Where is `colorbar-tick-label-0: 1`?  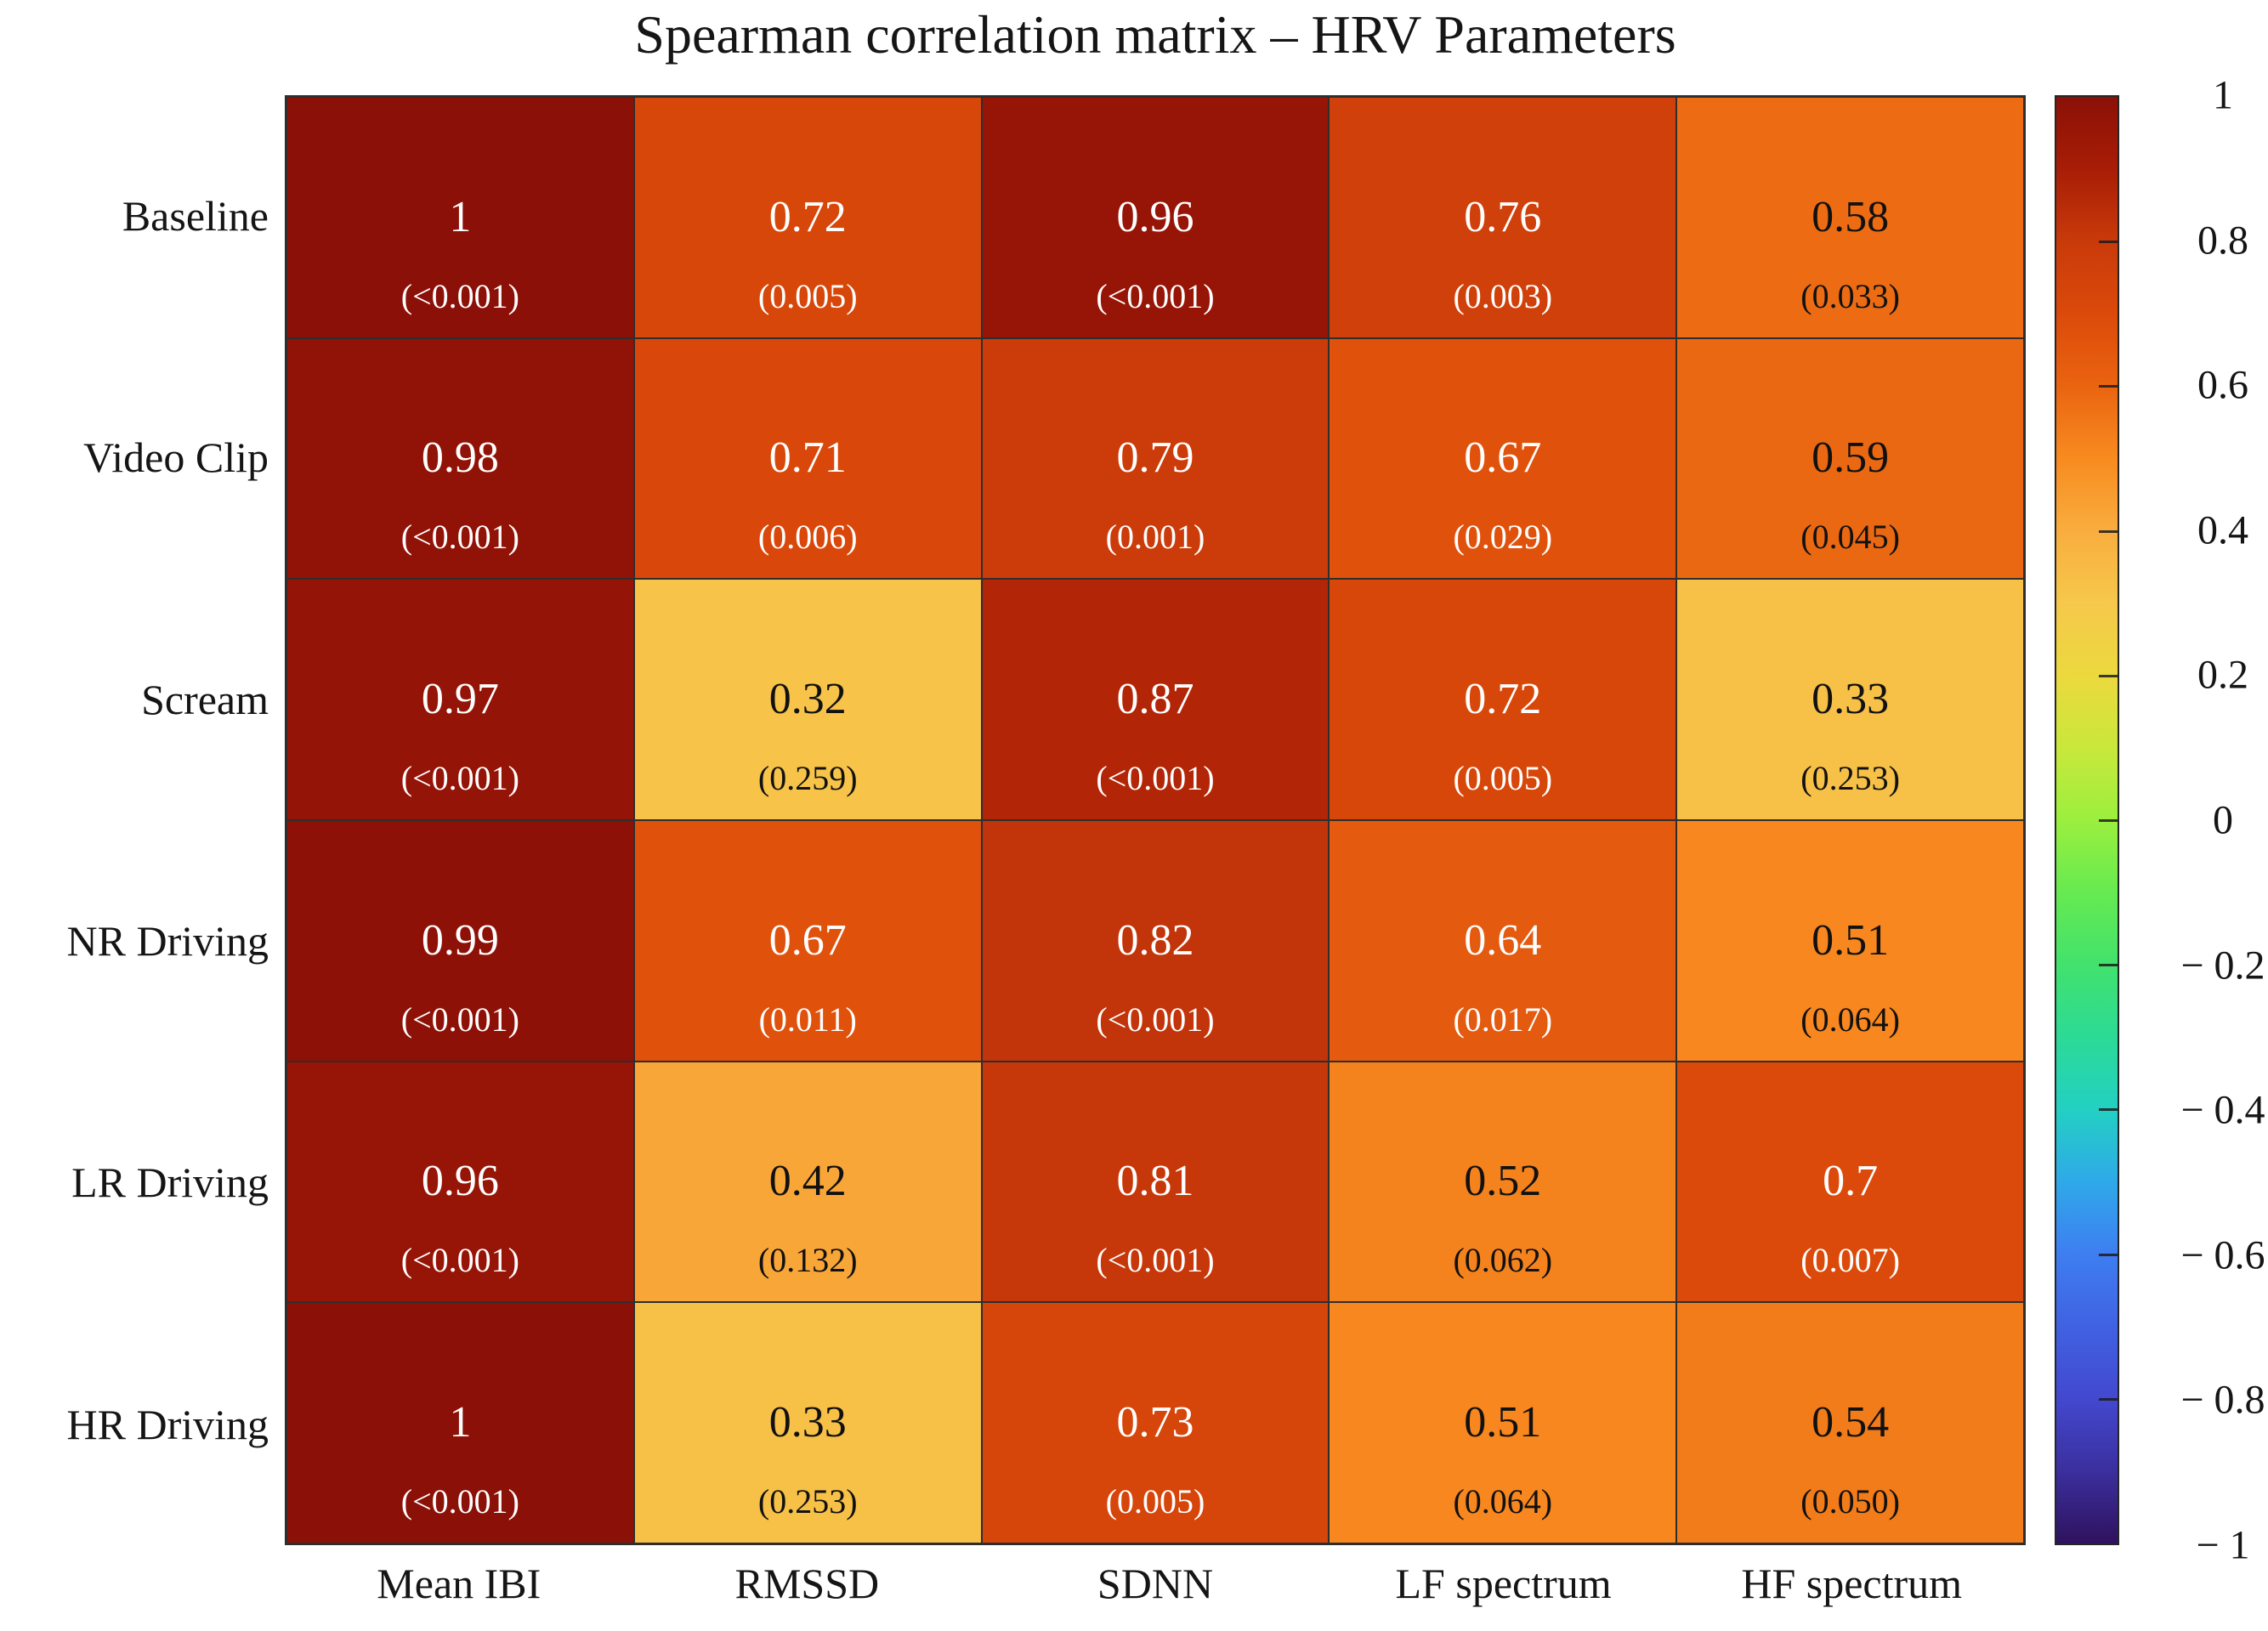 colorbar-tick-label-0: 1 is located at coordinates (2223, 95).